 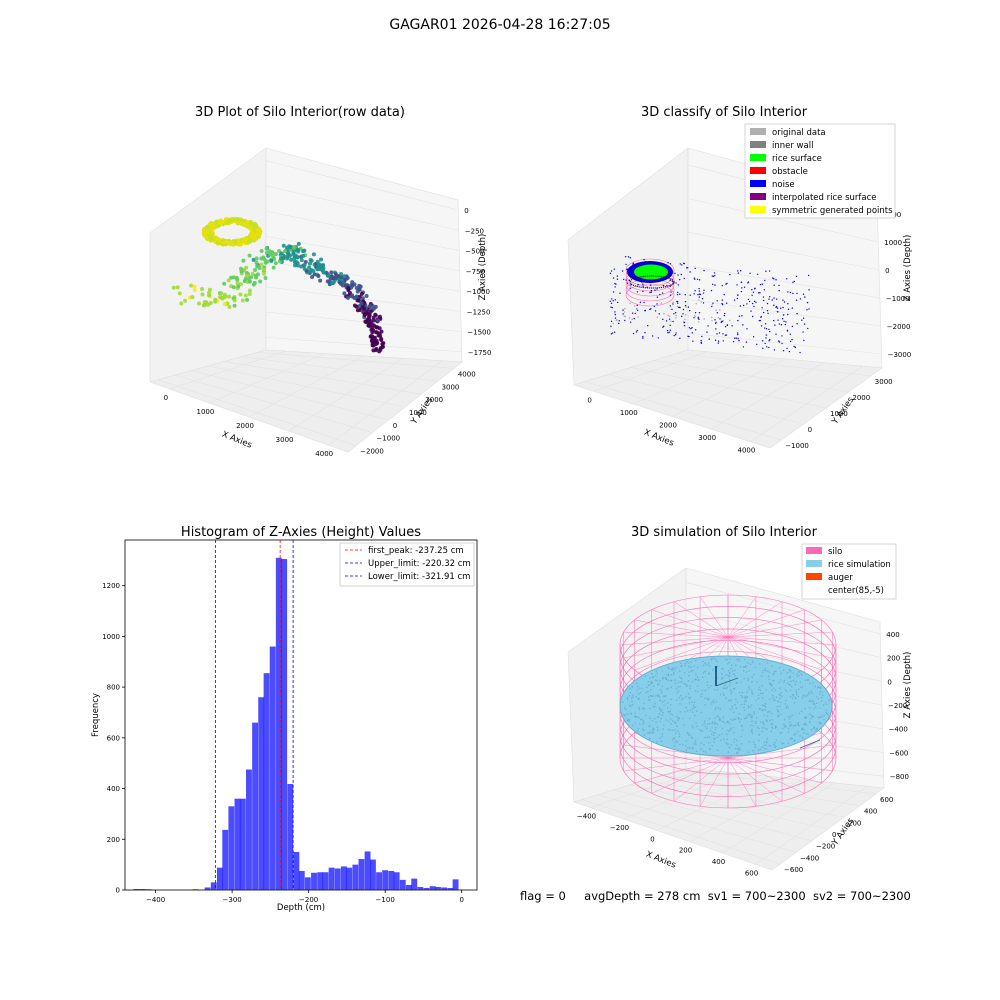 What do you see at coordinates (835, 552) in the screenshot?
I see `legend-label: silo` at bounding box center [835, 552].